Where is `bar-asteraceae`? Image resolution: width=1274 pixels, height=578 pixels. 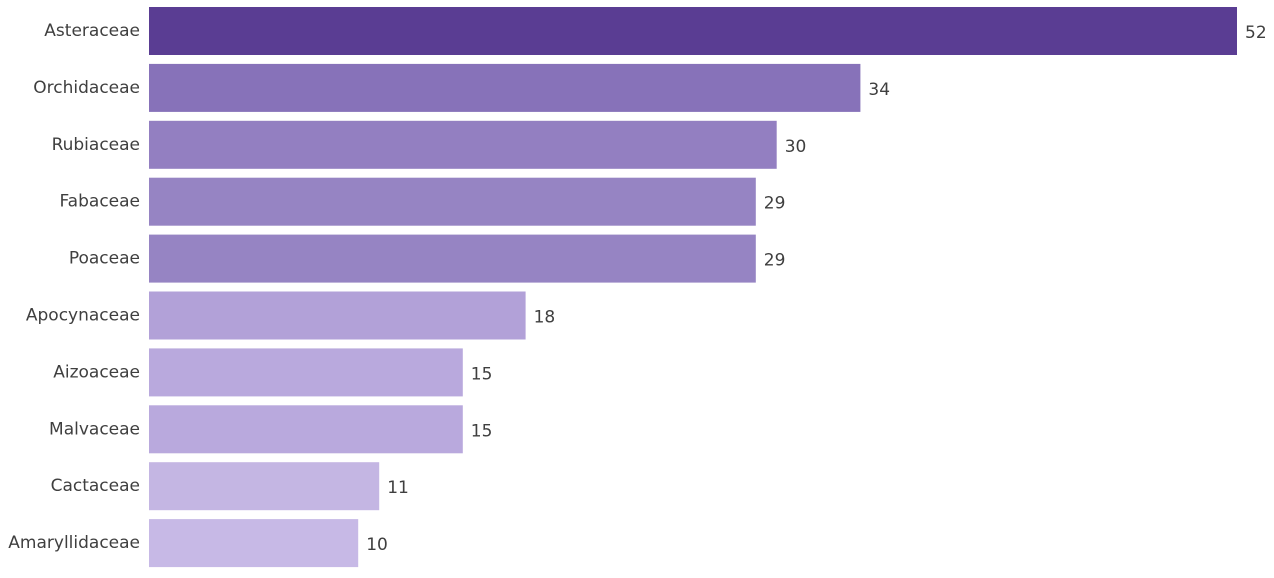 bar-asteraceae is located at coordinates (693, 31).